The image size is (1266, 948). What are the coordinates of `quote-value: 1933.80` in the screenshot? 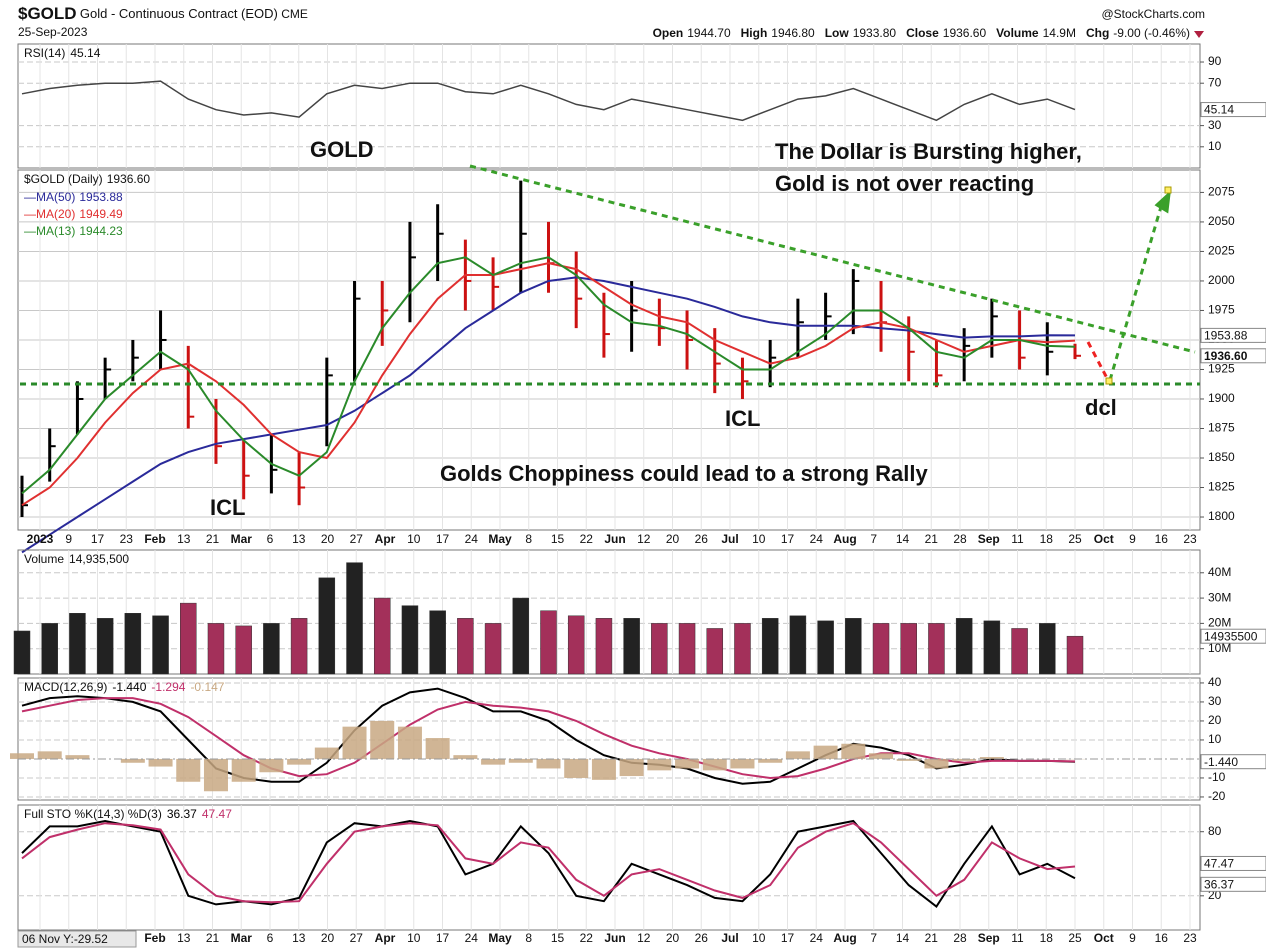 It's located at (875, 33).